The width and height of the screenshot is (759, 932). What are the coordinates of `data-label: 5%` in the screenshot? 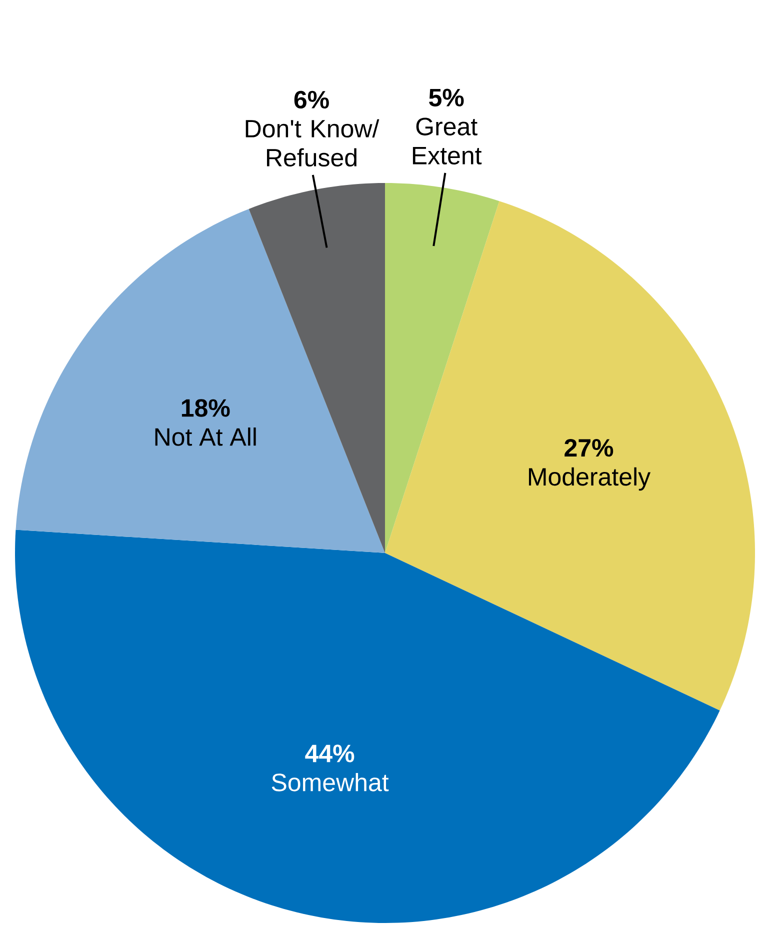 It's located at (446, 97).